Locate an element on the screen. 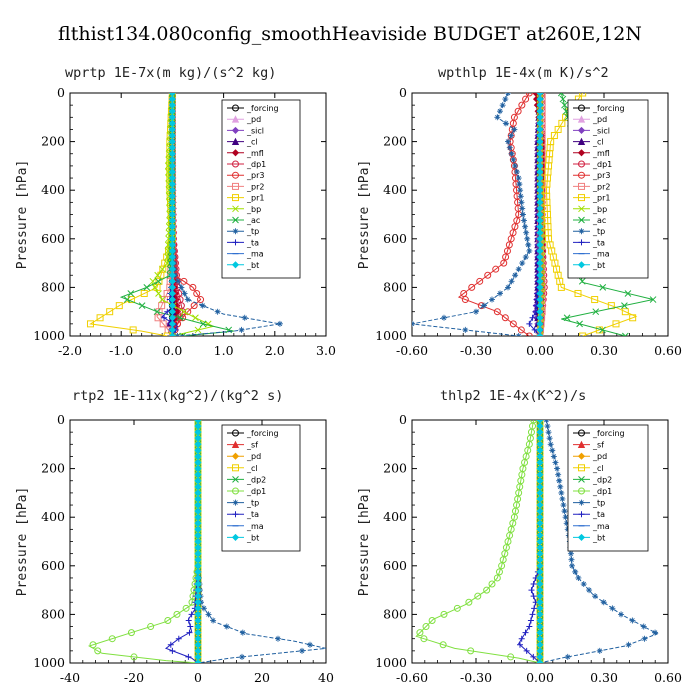 The image size is (700, 700). x-tick-label: 1.0 is located at coordinates (224, 350).